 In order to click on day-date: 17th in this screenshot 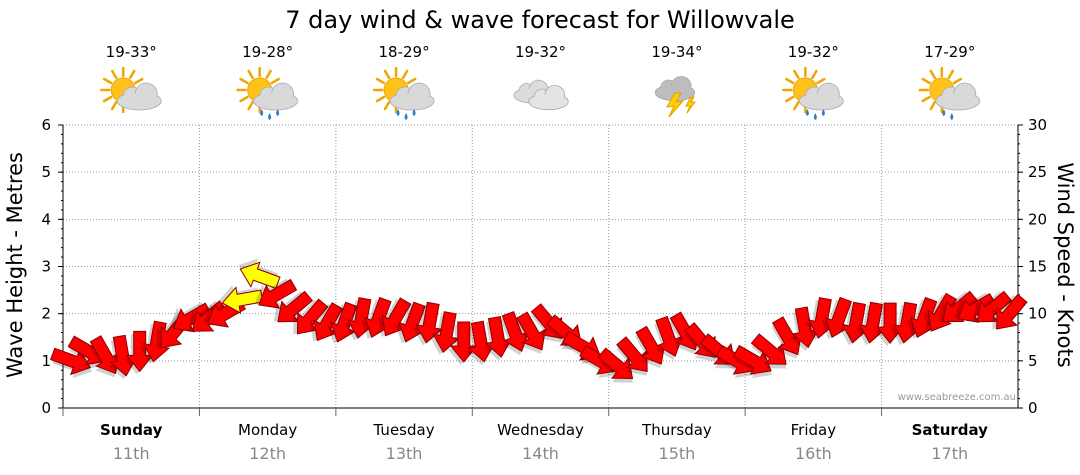, I will do `click(949, 453)`.